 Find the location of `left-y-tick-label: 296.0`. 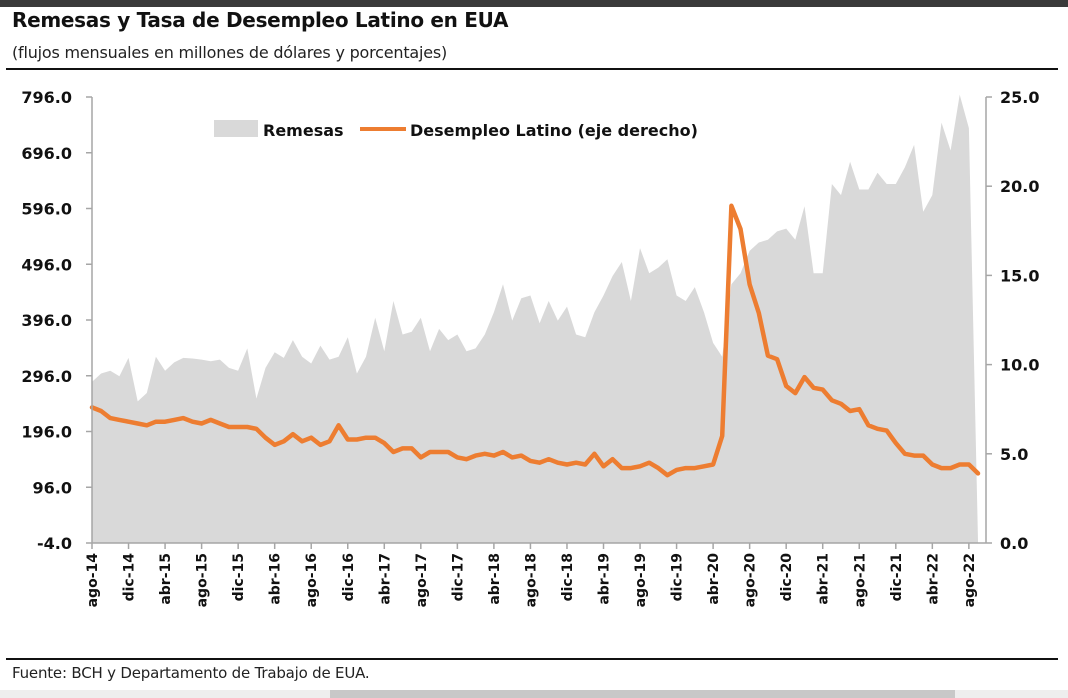

left-y-tick-label: 296.0 is located at coordinates (46, 376).